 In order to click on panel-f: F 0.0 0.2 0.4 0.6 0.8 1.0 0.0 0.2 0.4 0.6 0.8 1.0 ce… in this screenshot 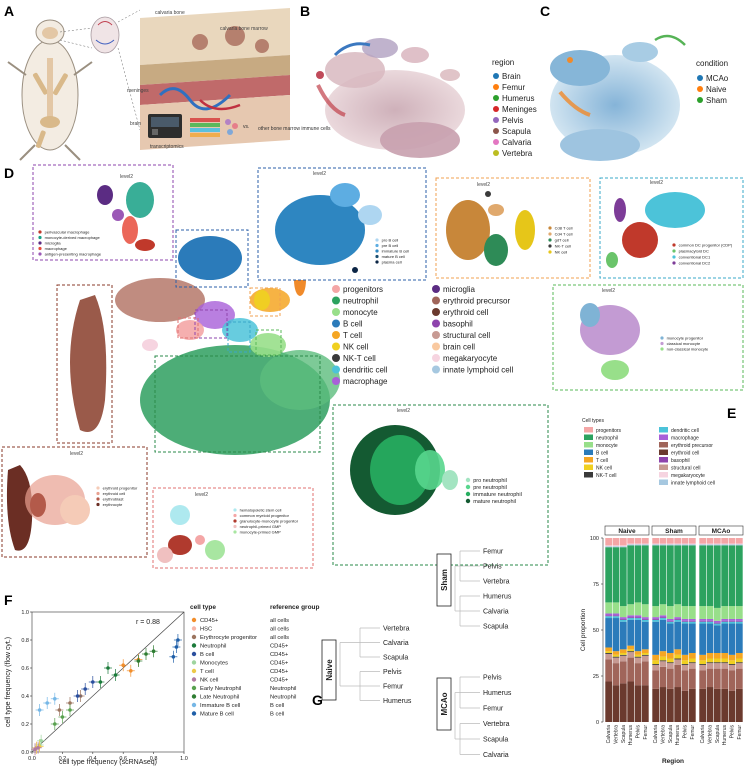, I will do `click(162, 679)`.